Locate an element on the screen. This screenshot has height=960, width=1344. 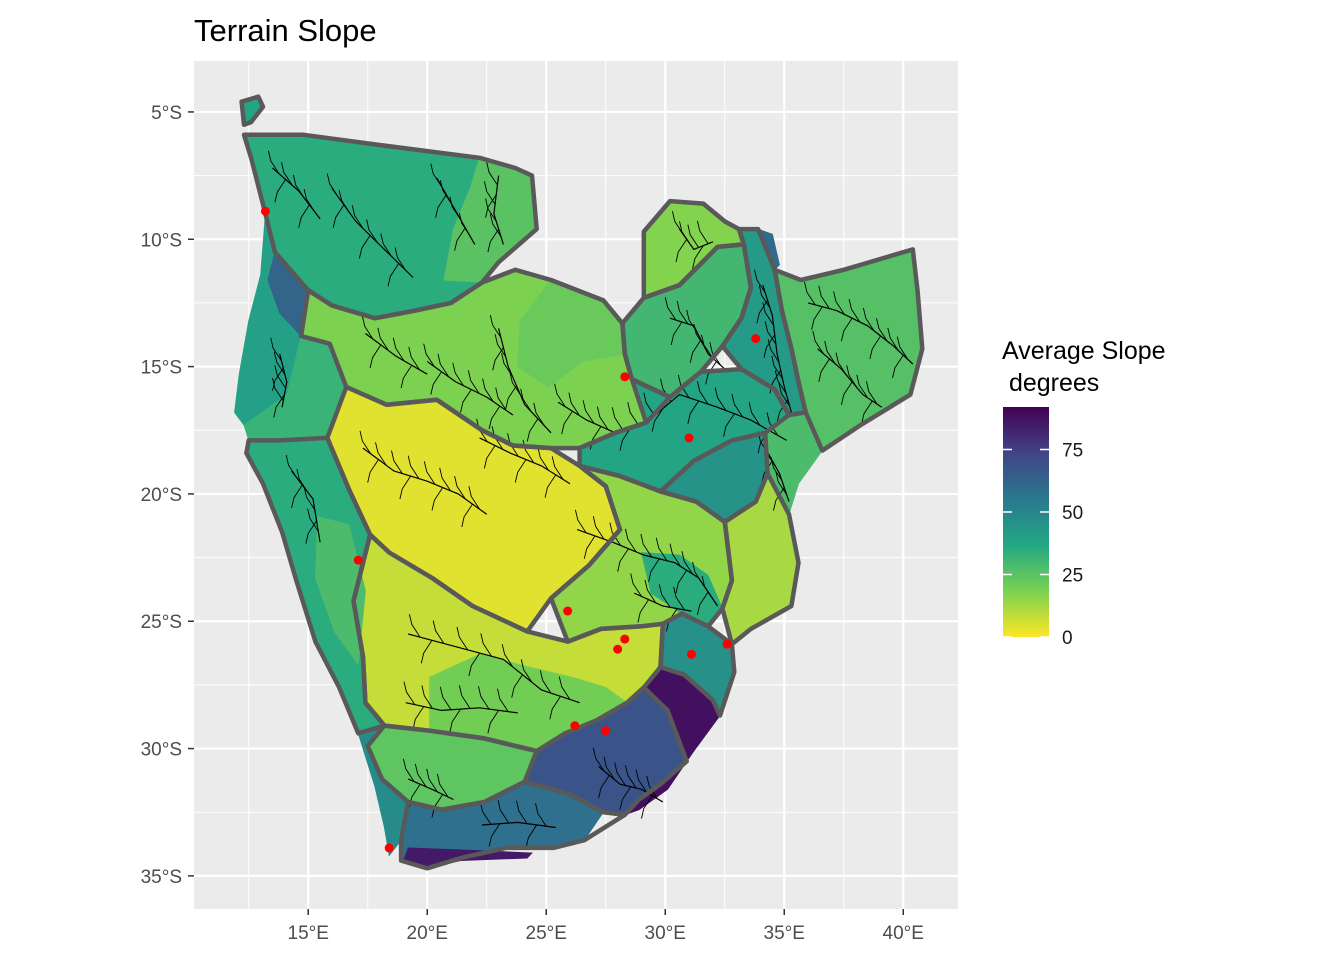
legend-tick-label: 50 is located at coordinates (1072, 513).